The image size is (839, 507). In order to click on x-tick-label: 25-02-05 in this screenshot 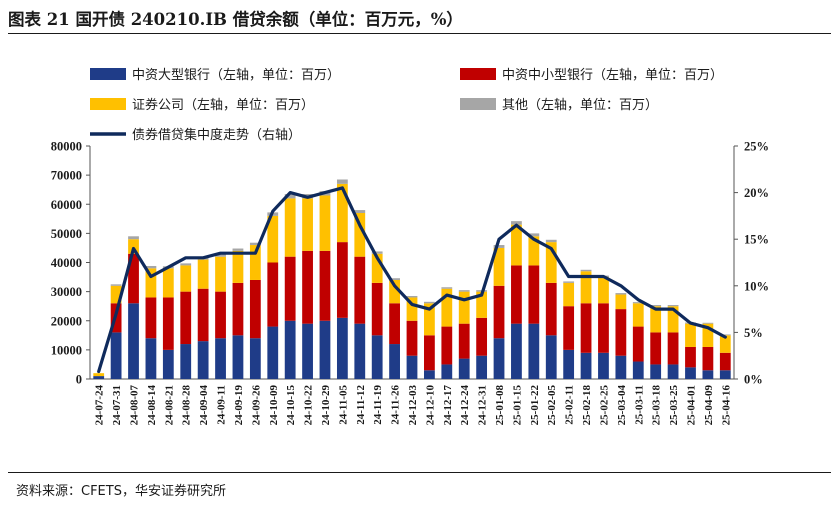, I will do `click(552, 405)`.